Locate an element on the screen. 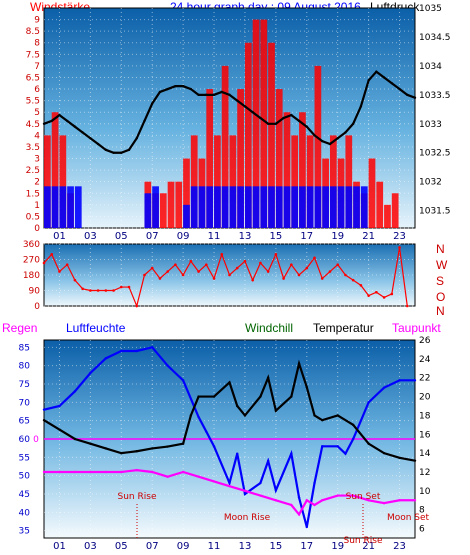 This screenshot has width=470, height=555. y-tick-wind-9: 4.5 is located at coordinates (33, 125).